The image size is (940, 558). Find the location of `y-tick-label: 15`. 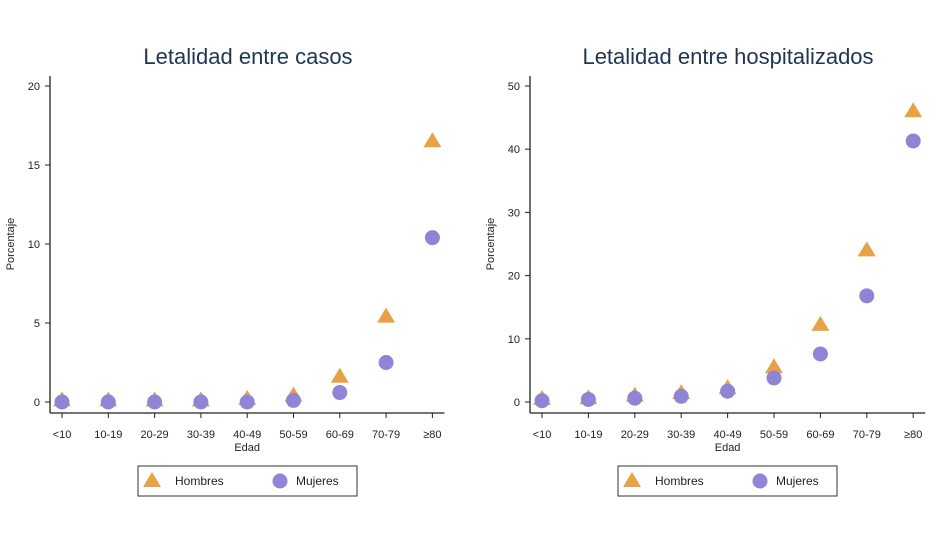

y-tick-label: 15 is located at coordinates (34, 166).